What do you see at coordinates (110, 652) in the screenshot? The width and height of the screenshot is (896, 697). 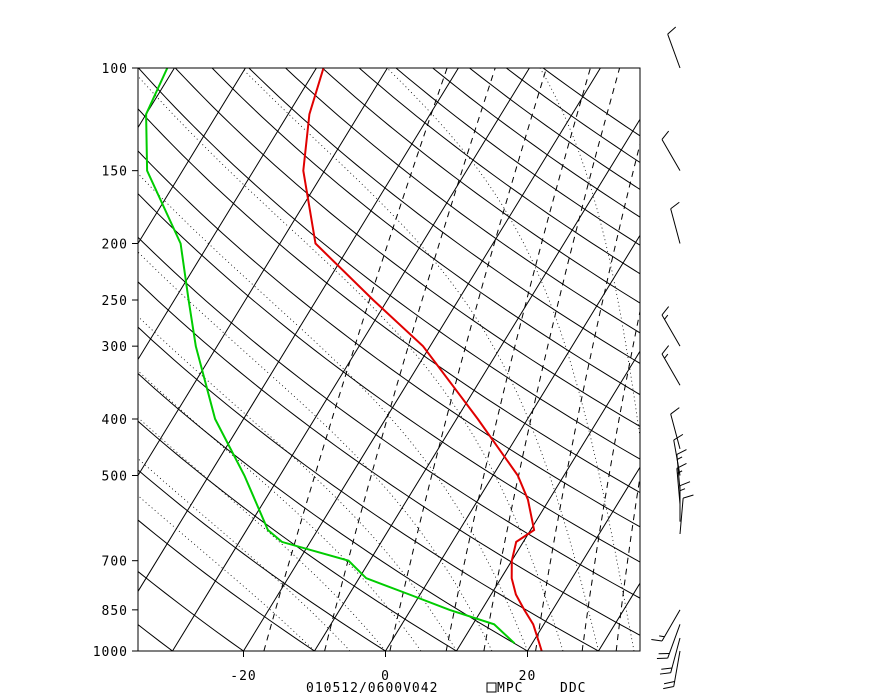 I see `pressure-tick-label: 1000` at bounding box center [110, 652].